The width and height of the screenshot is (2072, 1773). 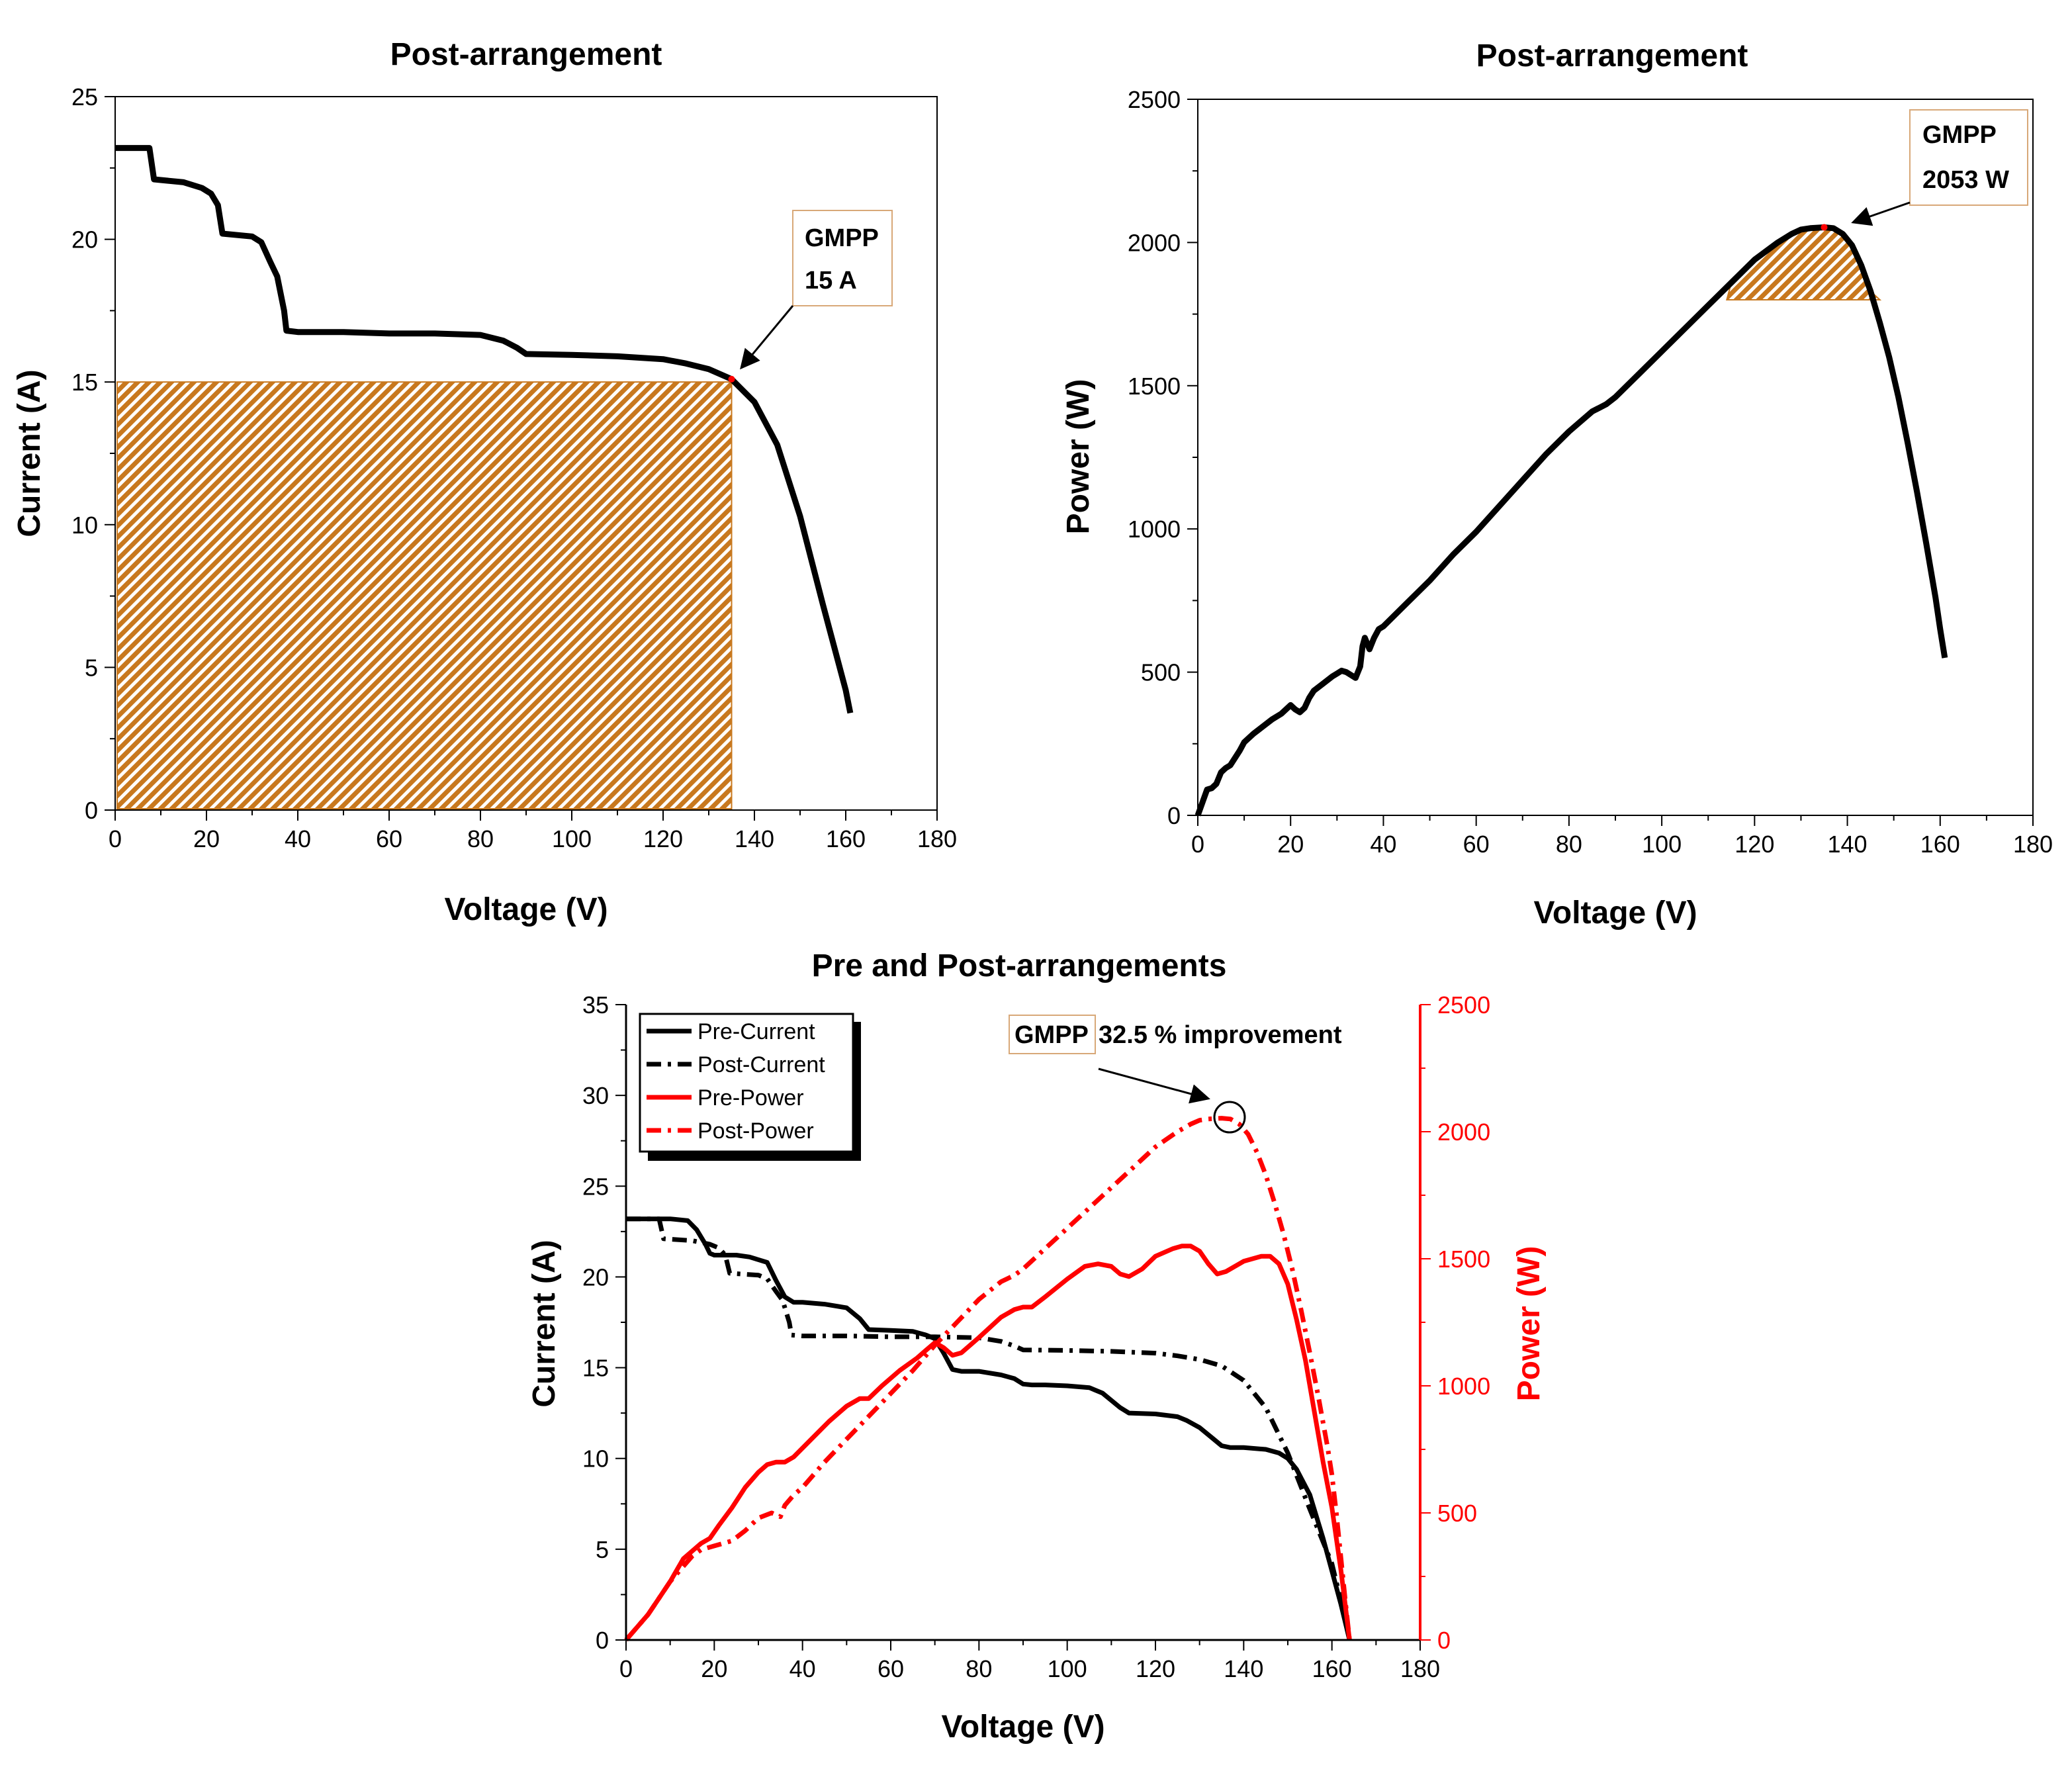 I want to click on chart1-current-line, so click(x=484, y=429).